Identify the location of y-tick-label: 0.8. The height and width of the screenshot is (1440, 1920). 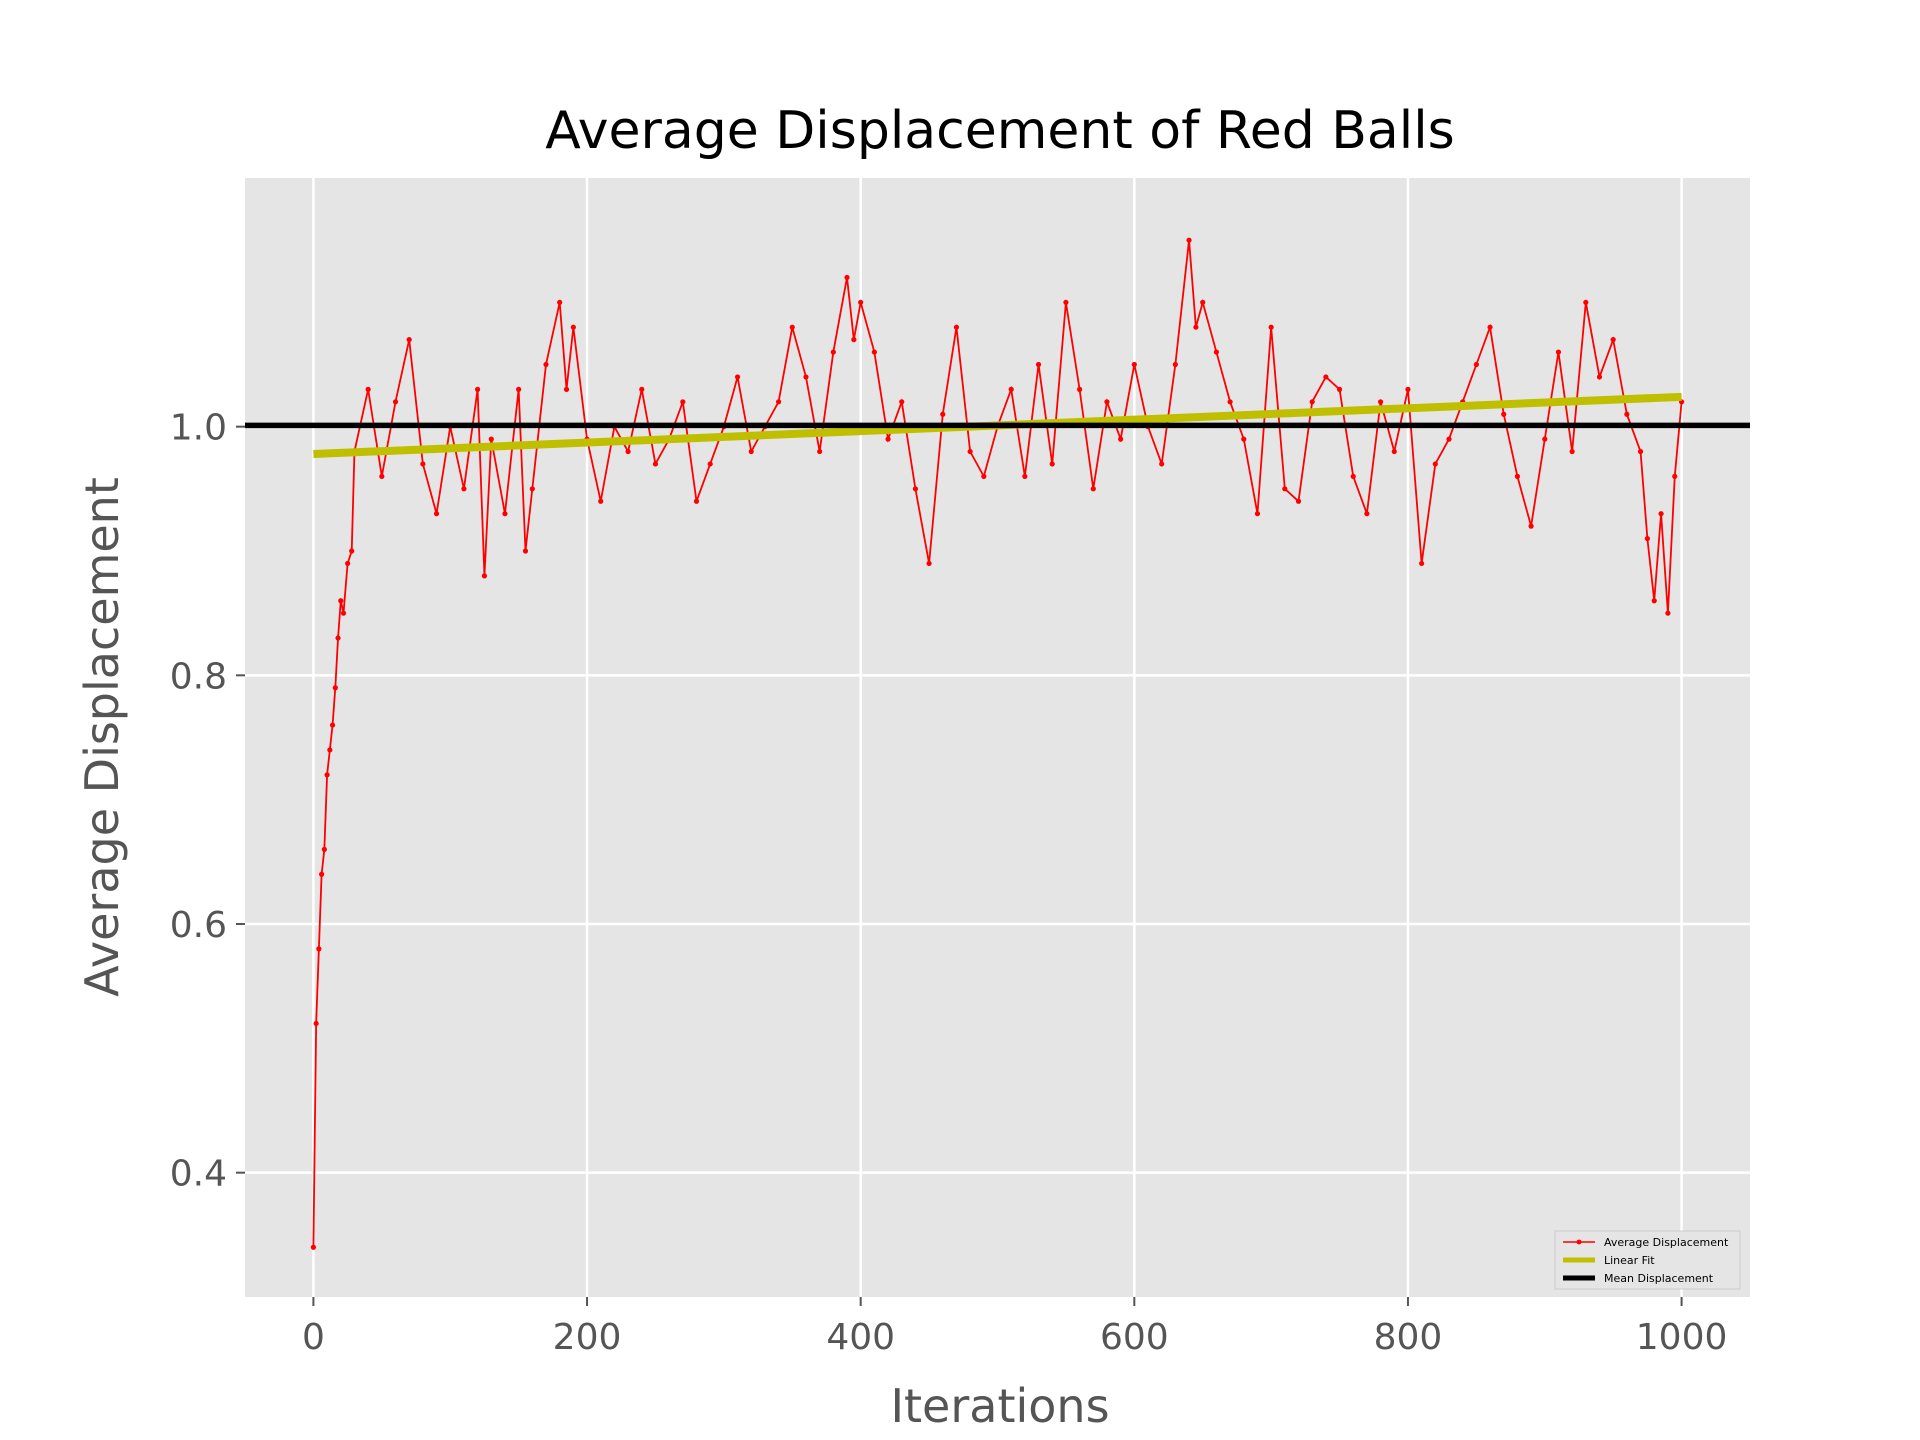
(198, 676).